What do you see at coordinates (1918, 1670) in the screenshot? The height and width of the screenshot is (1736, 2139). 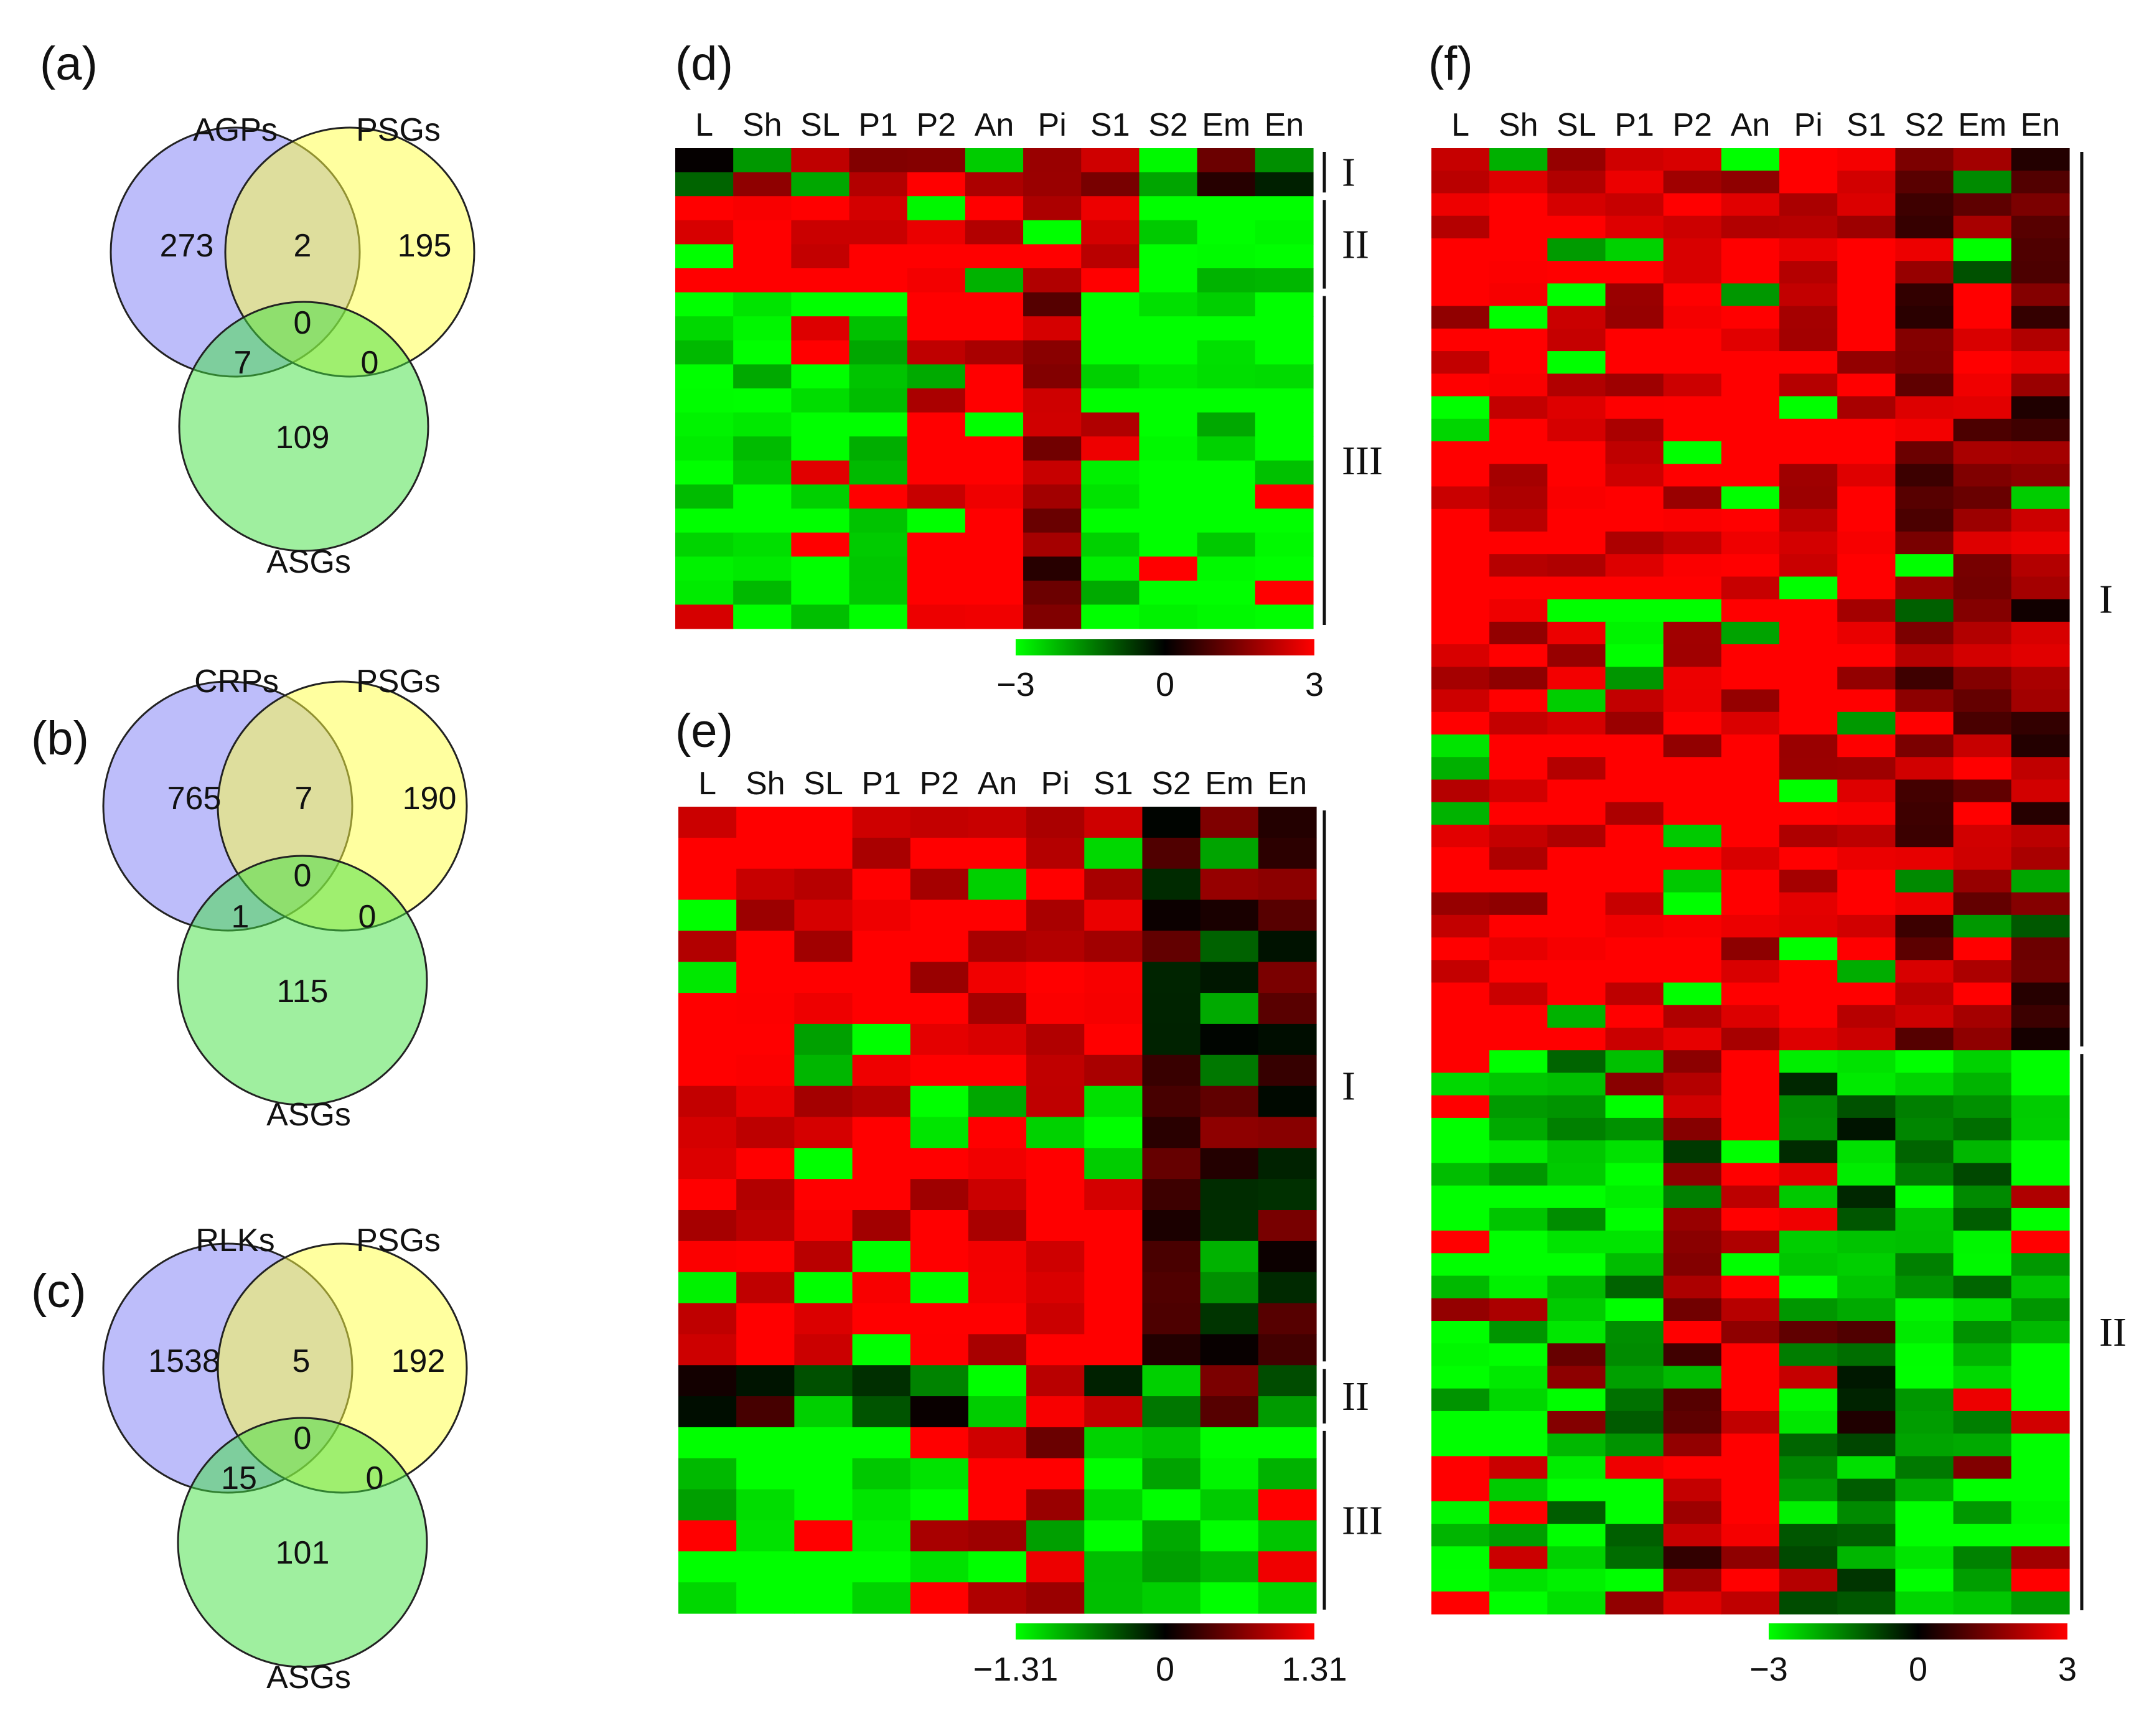 I see `colorbar-f-mid: 0` at bounding box center [1918, 1670].